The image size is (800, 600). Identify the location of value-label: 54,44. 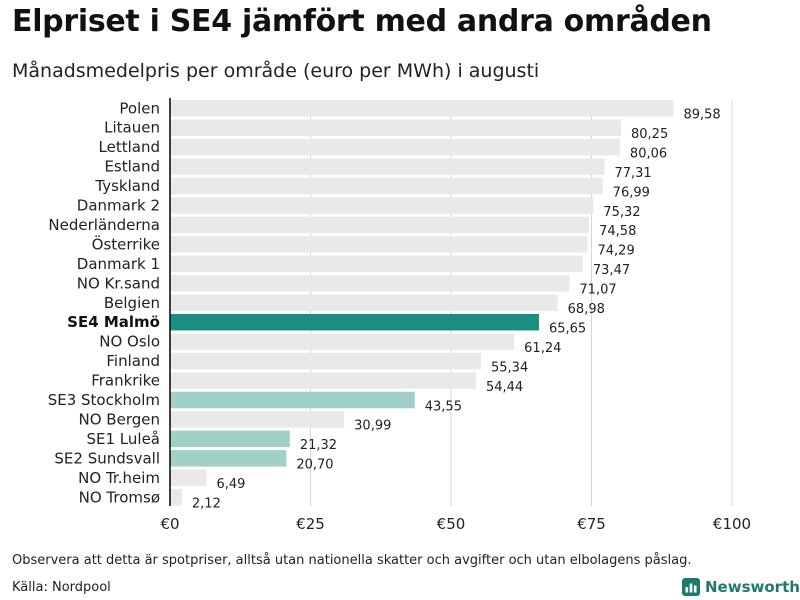
(504, 387).